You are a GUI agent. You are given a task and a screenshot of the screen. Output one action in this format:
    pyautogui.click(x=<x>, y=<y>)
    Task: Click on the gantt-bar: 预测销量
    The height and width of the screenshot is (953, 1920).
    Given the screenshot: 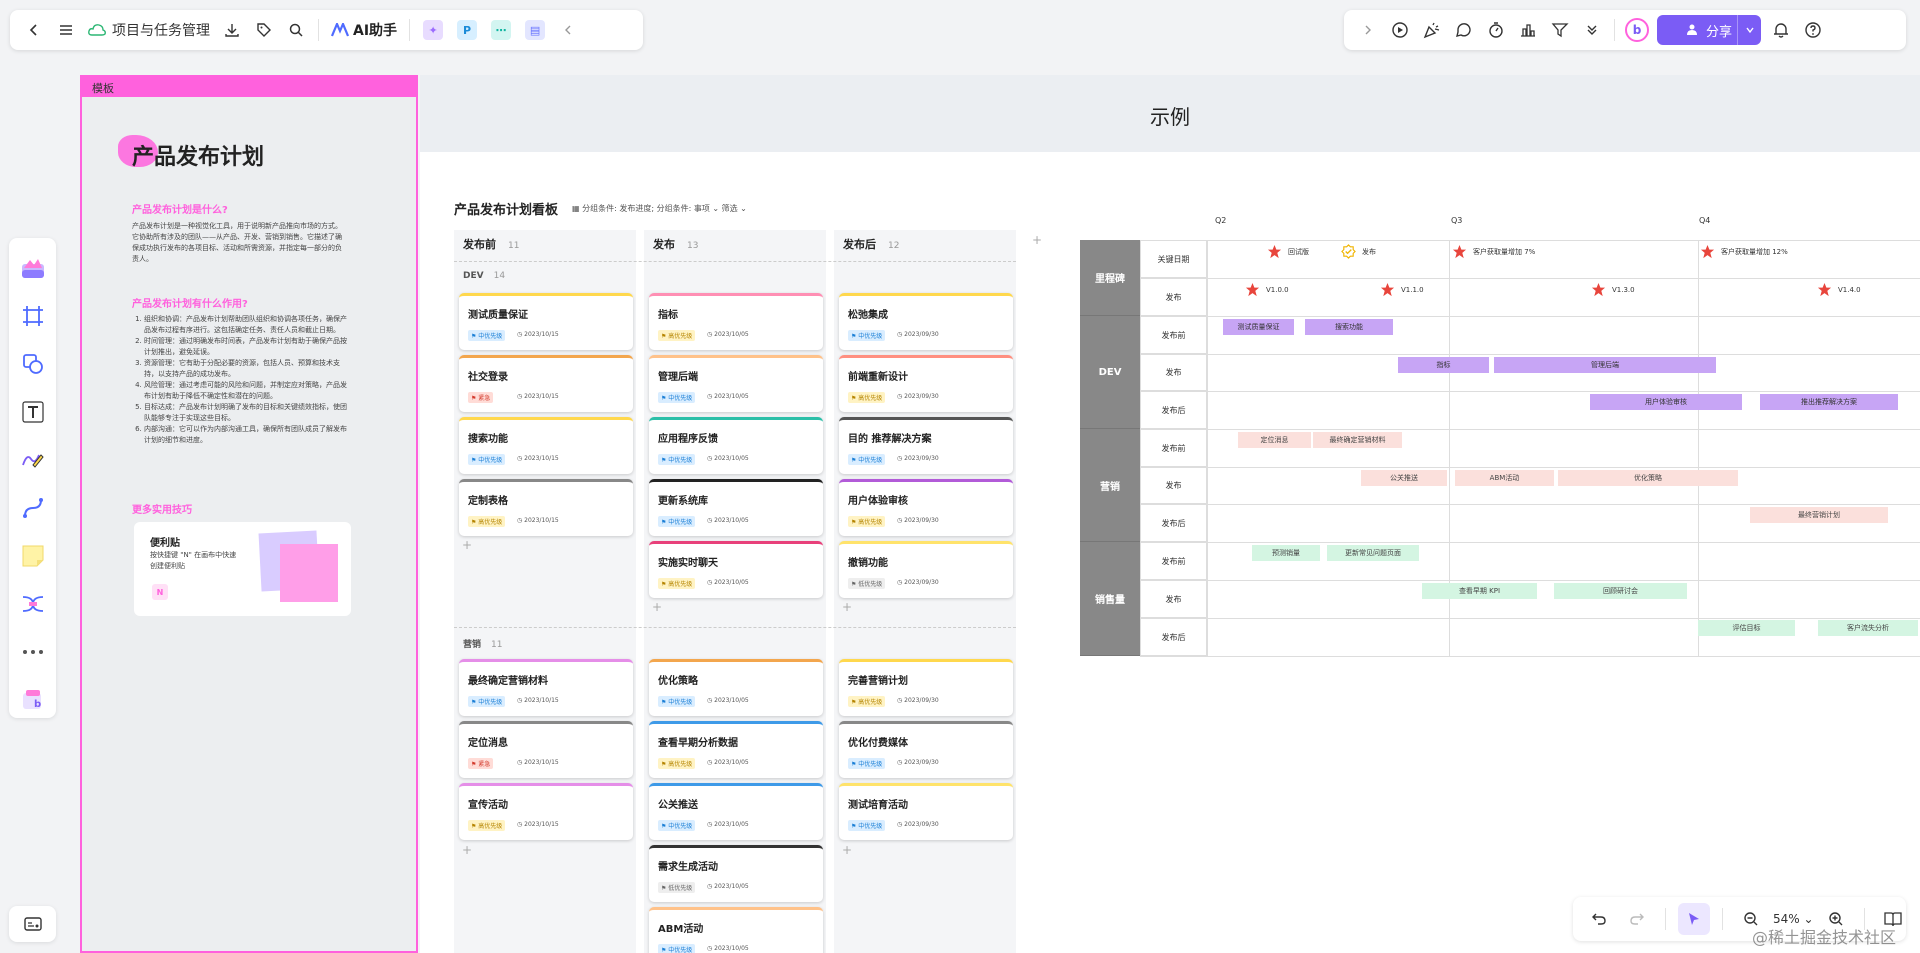 What is the action you would take?
    pyautogui.click(x=1286, y=553)
    